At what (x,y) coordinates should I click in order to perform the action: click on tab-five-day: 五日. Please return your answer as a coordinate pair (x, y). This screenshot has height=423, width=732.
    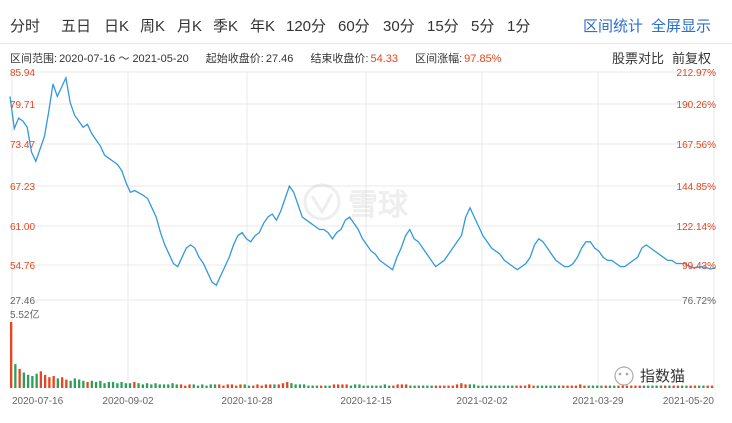
    Looking at the image, I should click on (76, 26).